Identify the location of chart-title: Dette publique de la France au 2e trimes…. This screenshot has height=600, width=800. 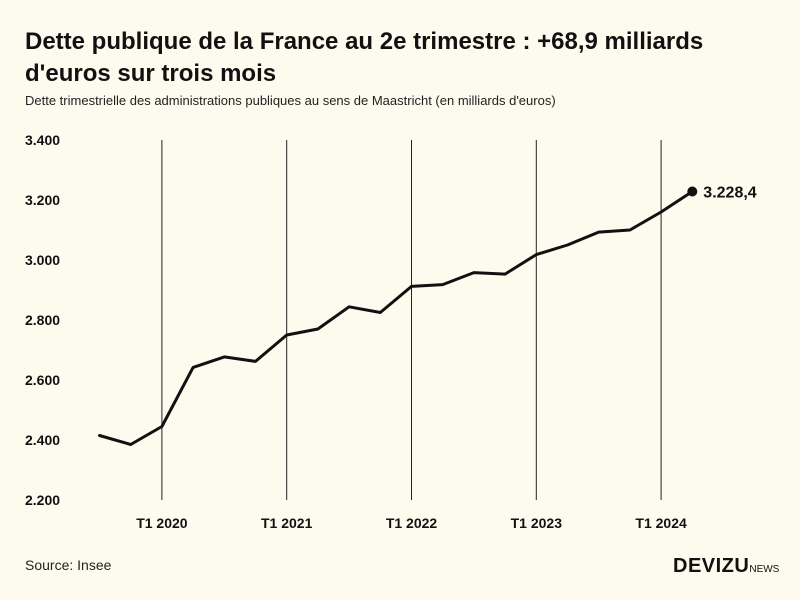
(364, 57).